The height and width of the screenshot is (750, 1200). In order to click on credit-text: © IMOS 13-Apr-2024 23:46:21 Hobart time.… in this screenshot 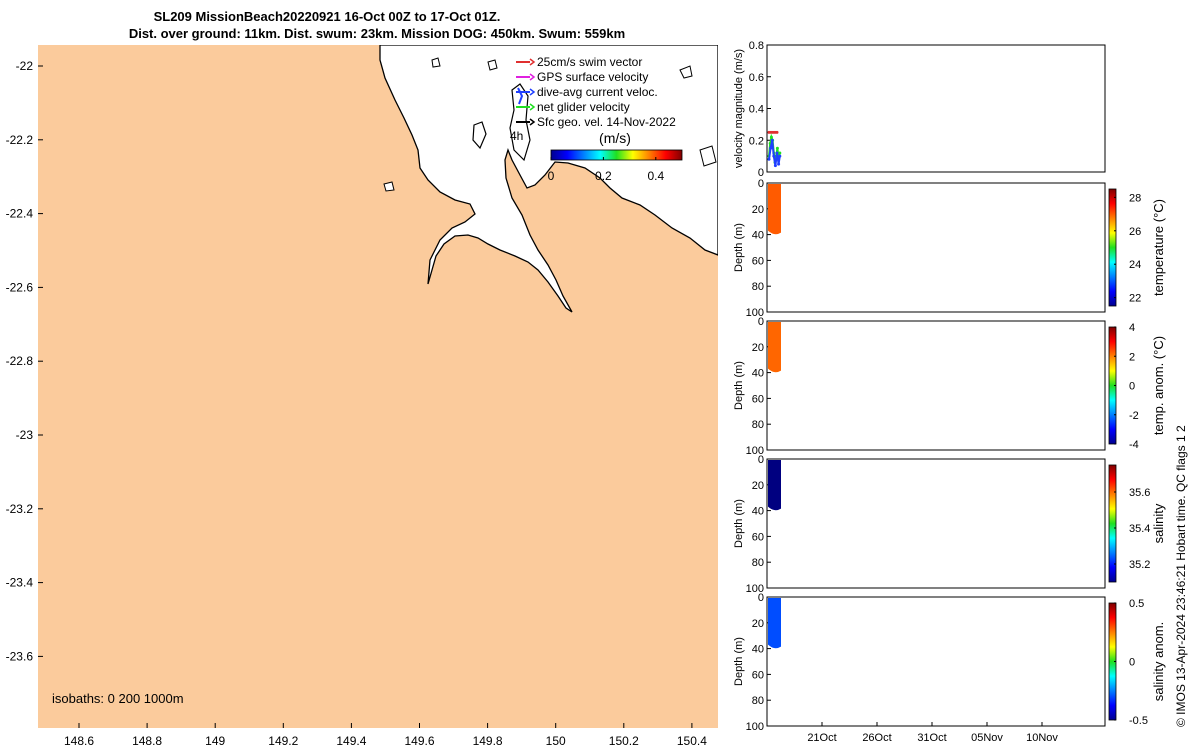, I will do `click(1181, 576)`.